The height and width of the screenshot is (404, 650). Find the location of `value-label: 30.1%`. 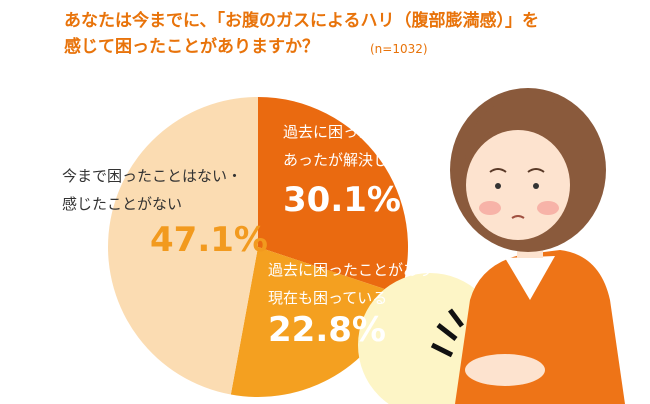

value-label: 30.1% is located at coordinates (342, 200).